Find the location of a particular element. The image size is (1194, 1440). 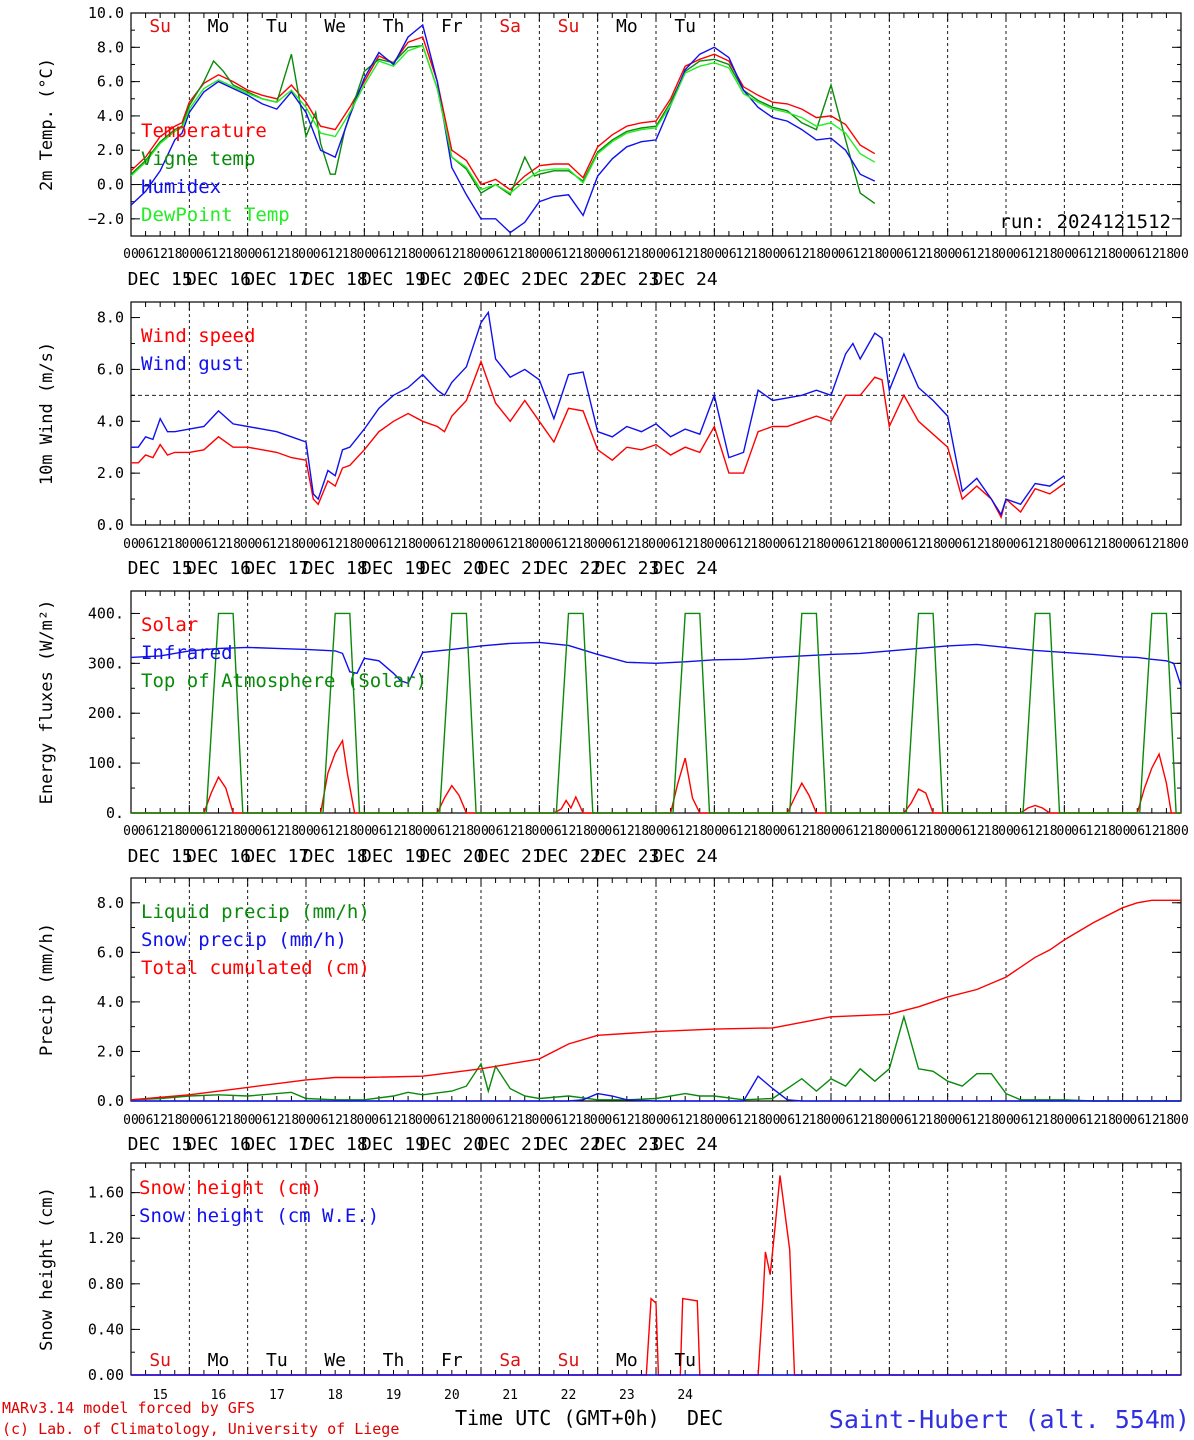

date-label: DEC 19 is located at coordinates (393, 279).